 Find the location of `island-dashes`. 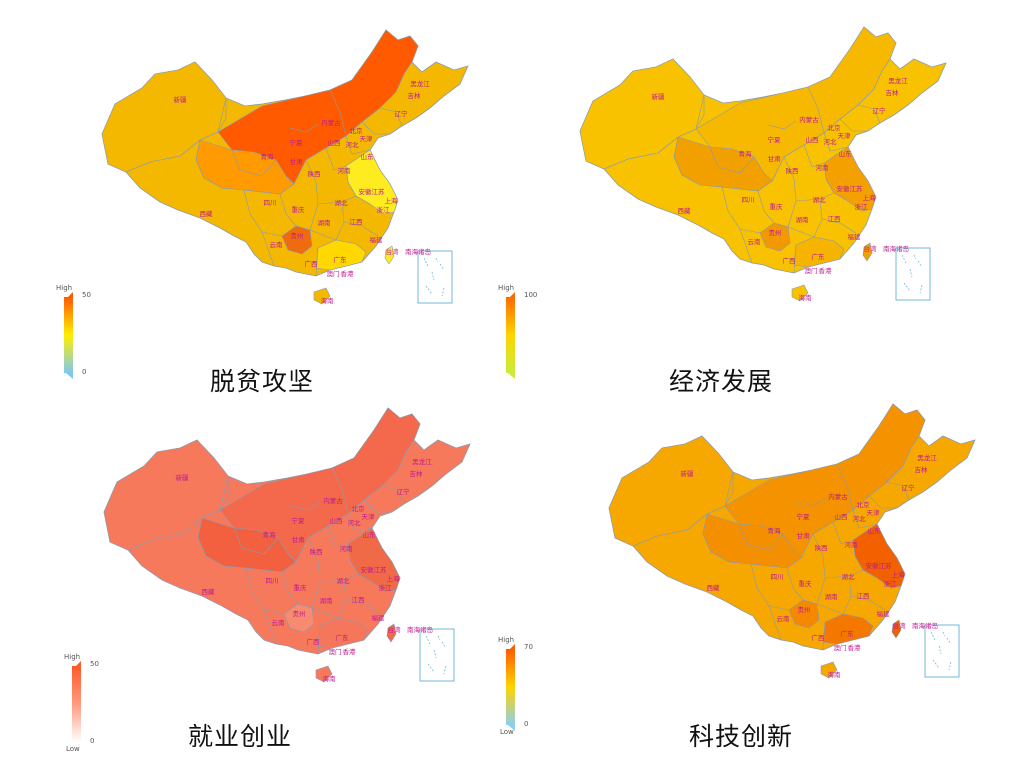

island-dashes is located at coordinates (941, 651).